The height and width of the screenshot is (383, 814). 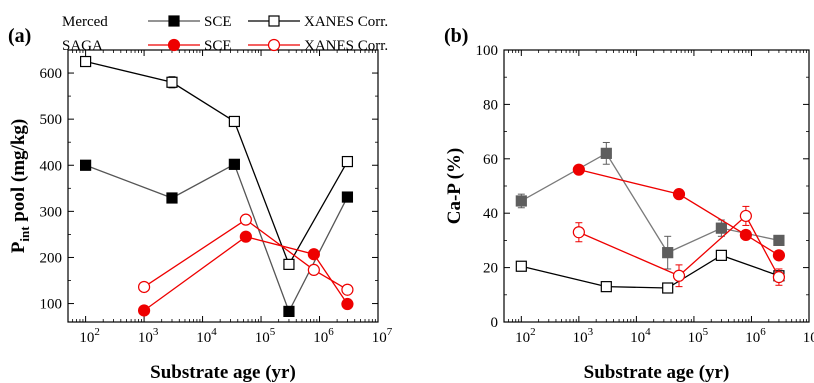 What do you see at coordinates (51, 212) in the screenshot?
I see `y-tick-label: 300` at bounding box center [51, 212].